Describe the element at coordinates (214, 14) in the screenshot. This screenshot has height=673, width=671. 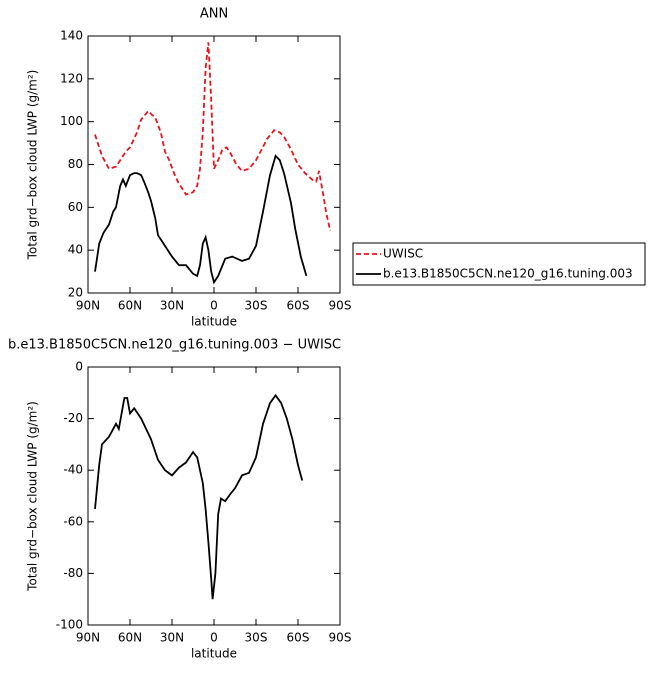
I see `chart-title: ANN` at that location.